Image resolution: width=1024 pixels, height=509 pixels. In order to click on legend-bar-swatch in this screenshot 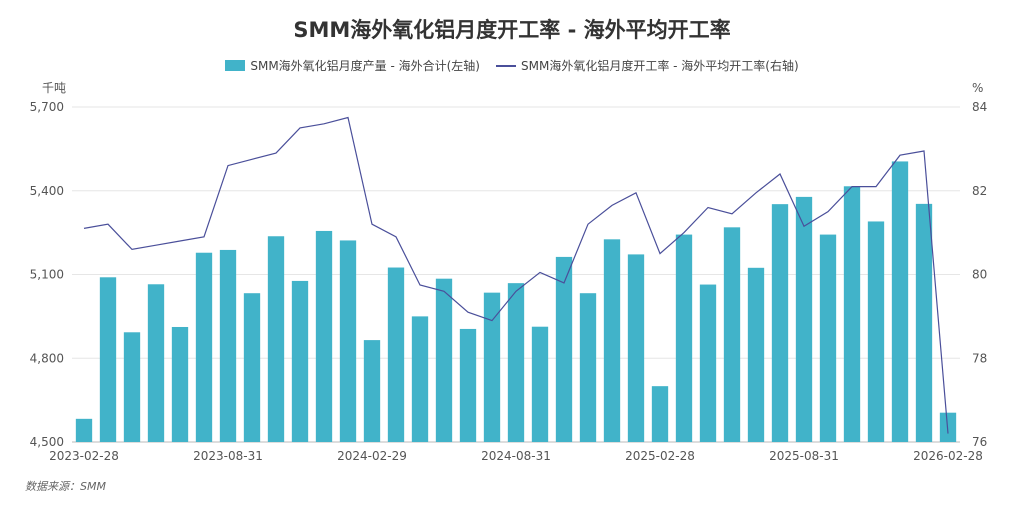, I will do `click(235, 65)`.